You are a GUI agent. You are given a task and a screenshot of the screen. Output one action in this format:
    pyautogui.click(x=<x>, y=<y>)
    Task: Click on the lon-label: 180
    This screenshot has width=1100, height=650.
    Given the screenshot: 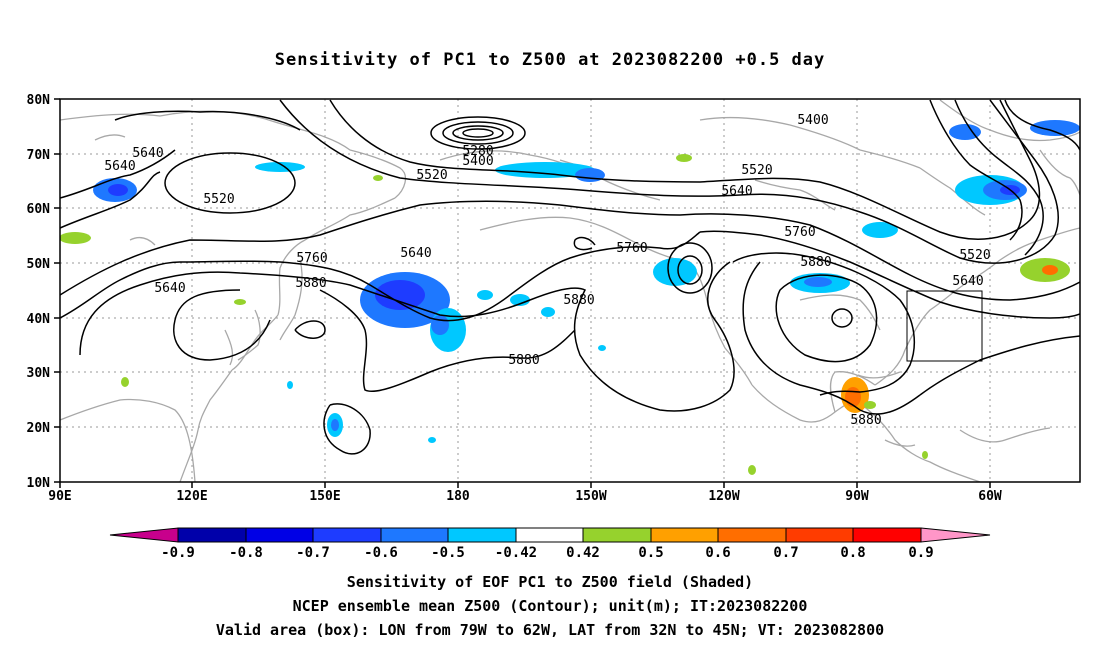 What is the action you would take?
    pyautogui.click(x=458, y=496)
    